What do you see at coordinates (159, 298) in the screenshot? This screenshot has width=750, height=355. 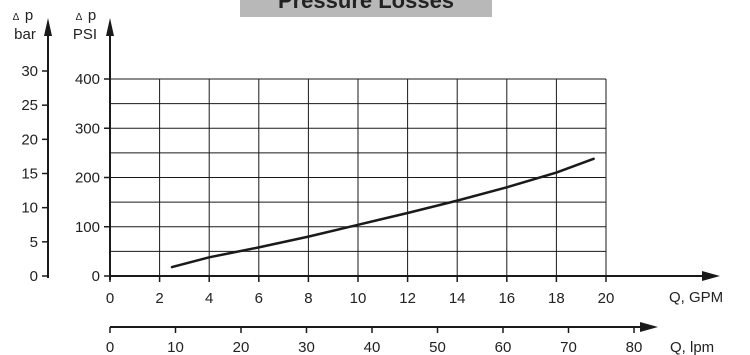 I see `gpm-axis-tick-label: 2` at bounding box center [159, 298].